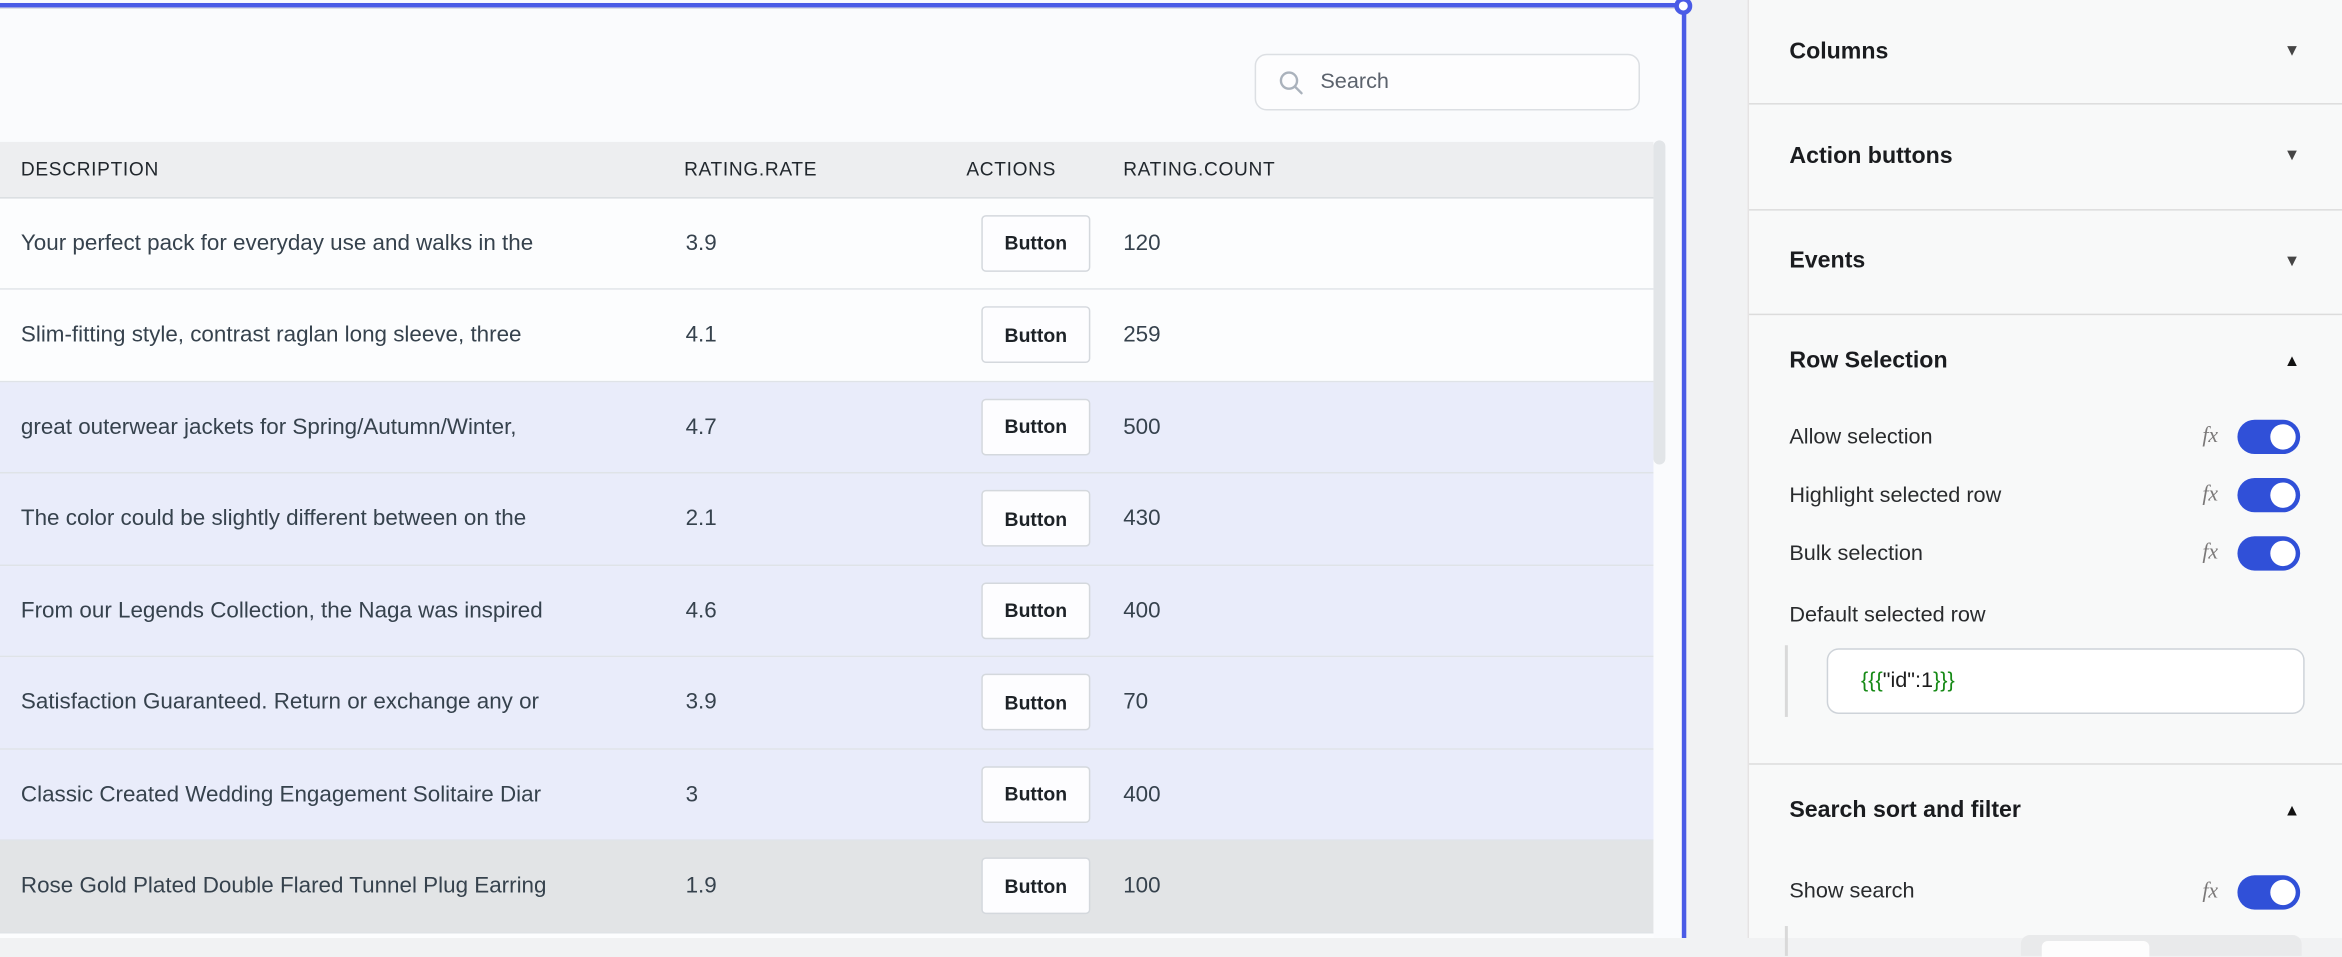 Image resolution: width=2342 pixels, height=957 pixels. Describe the element at coordinates (2045, 437) in the screenshot. I see `prop-allow-selection: Allow selection fx` at that location.